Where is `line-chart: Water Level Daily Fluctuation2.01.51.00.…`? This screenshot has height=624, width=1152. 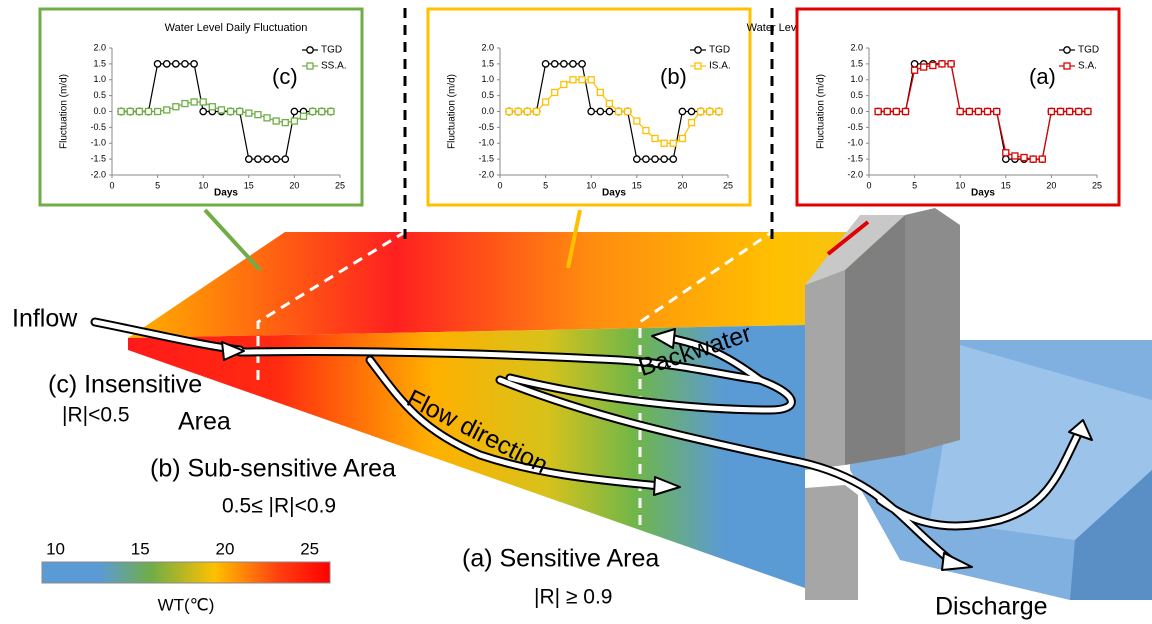
line-chart: Water Level Daily Fluctuation2.01.51.00.… is located at coordinates (958, 107).